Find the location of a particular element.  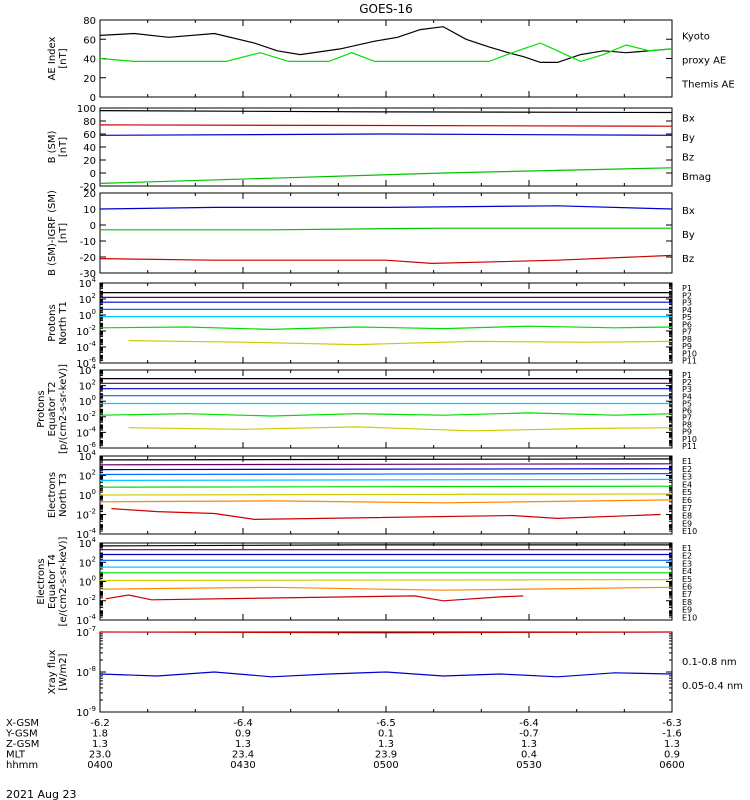

y-tick-label: 0 is located at coordinates (93, 98).